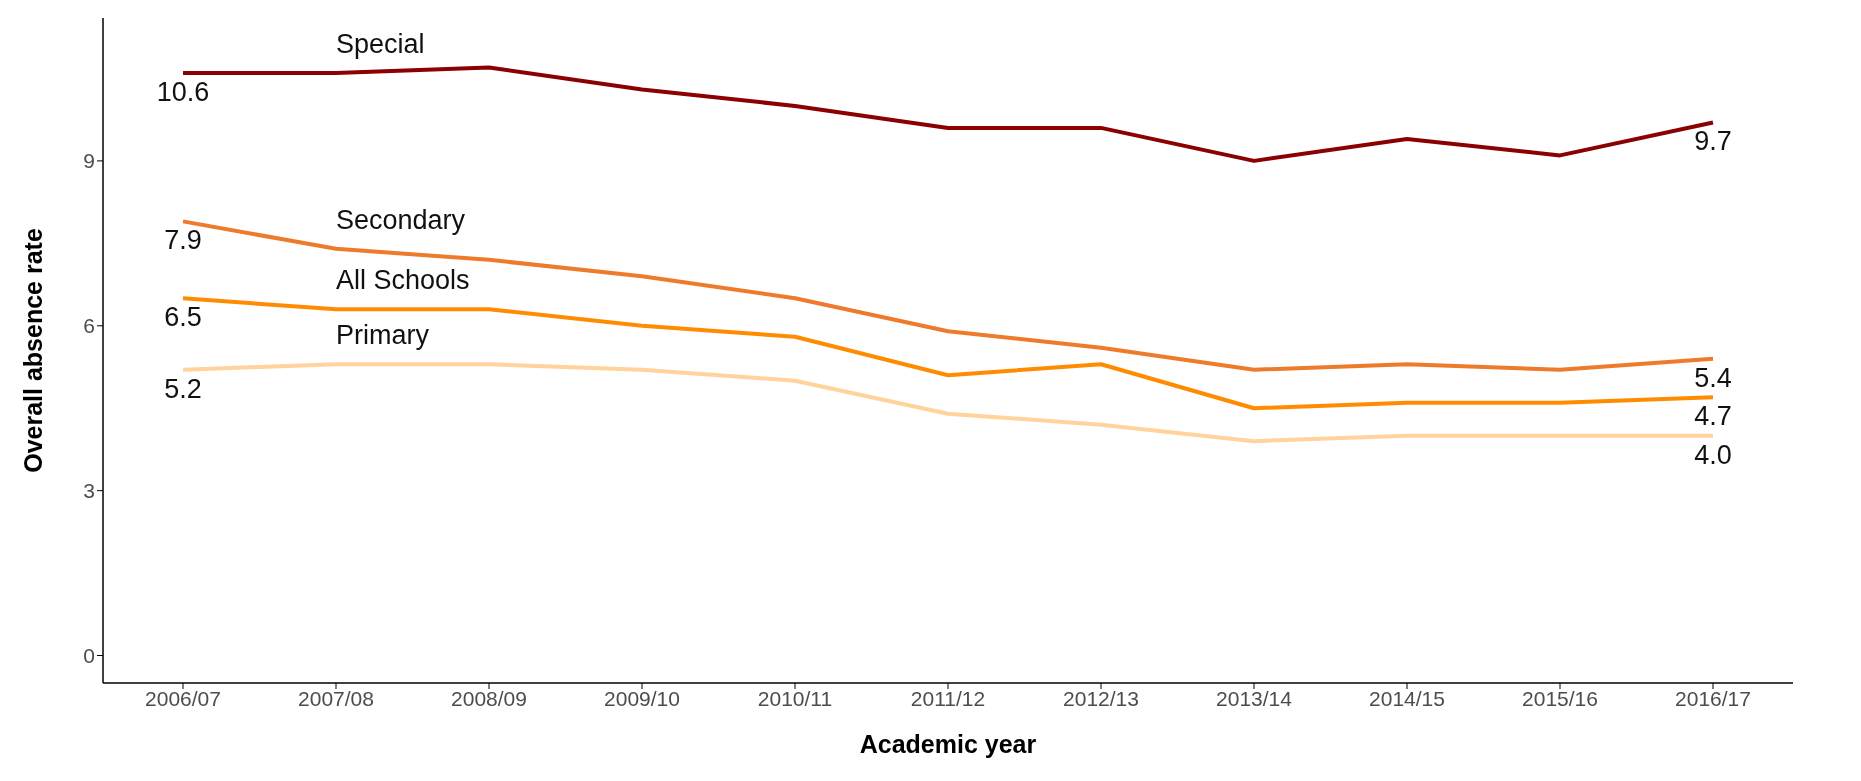  I want to click on x-tick-label: 2009/10, so click(642, 698).